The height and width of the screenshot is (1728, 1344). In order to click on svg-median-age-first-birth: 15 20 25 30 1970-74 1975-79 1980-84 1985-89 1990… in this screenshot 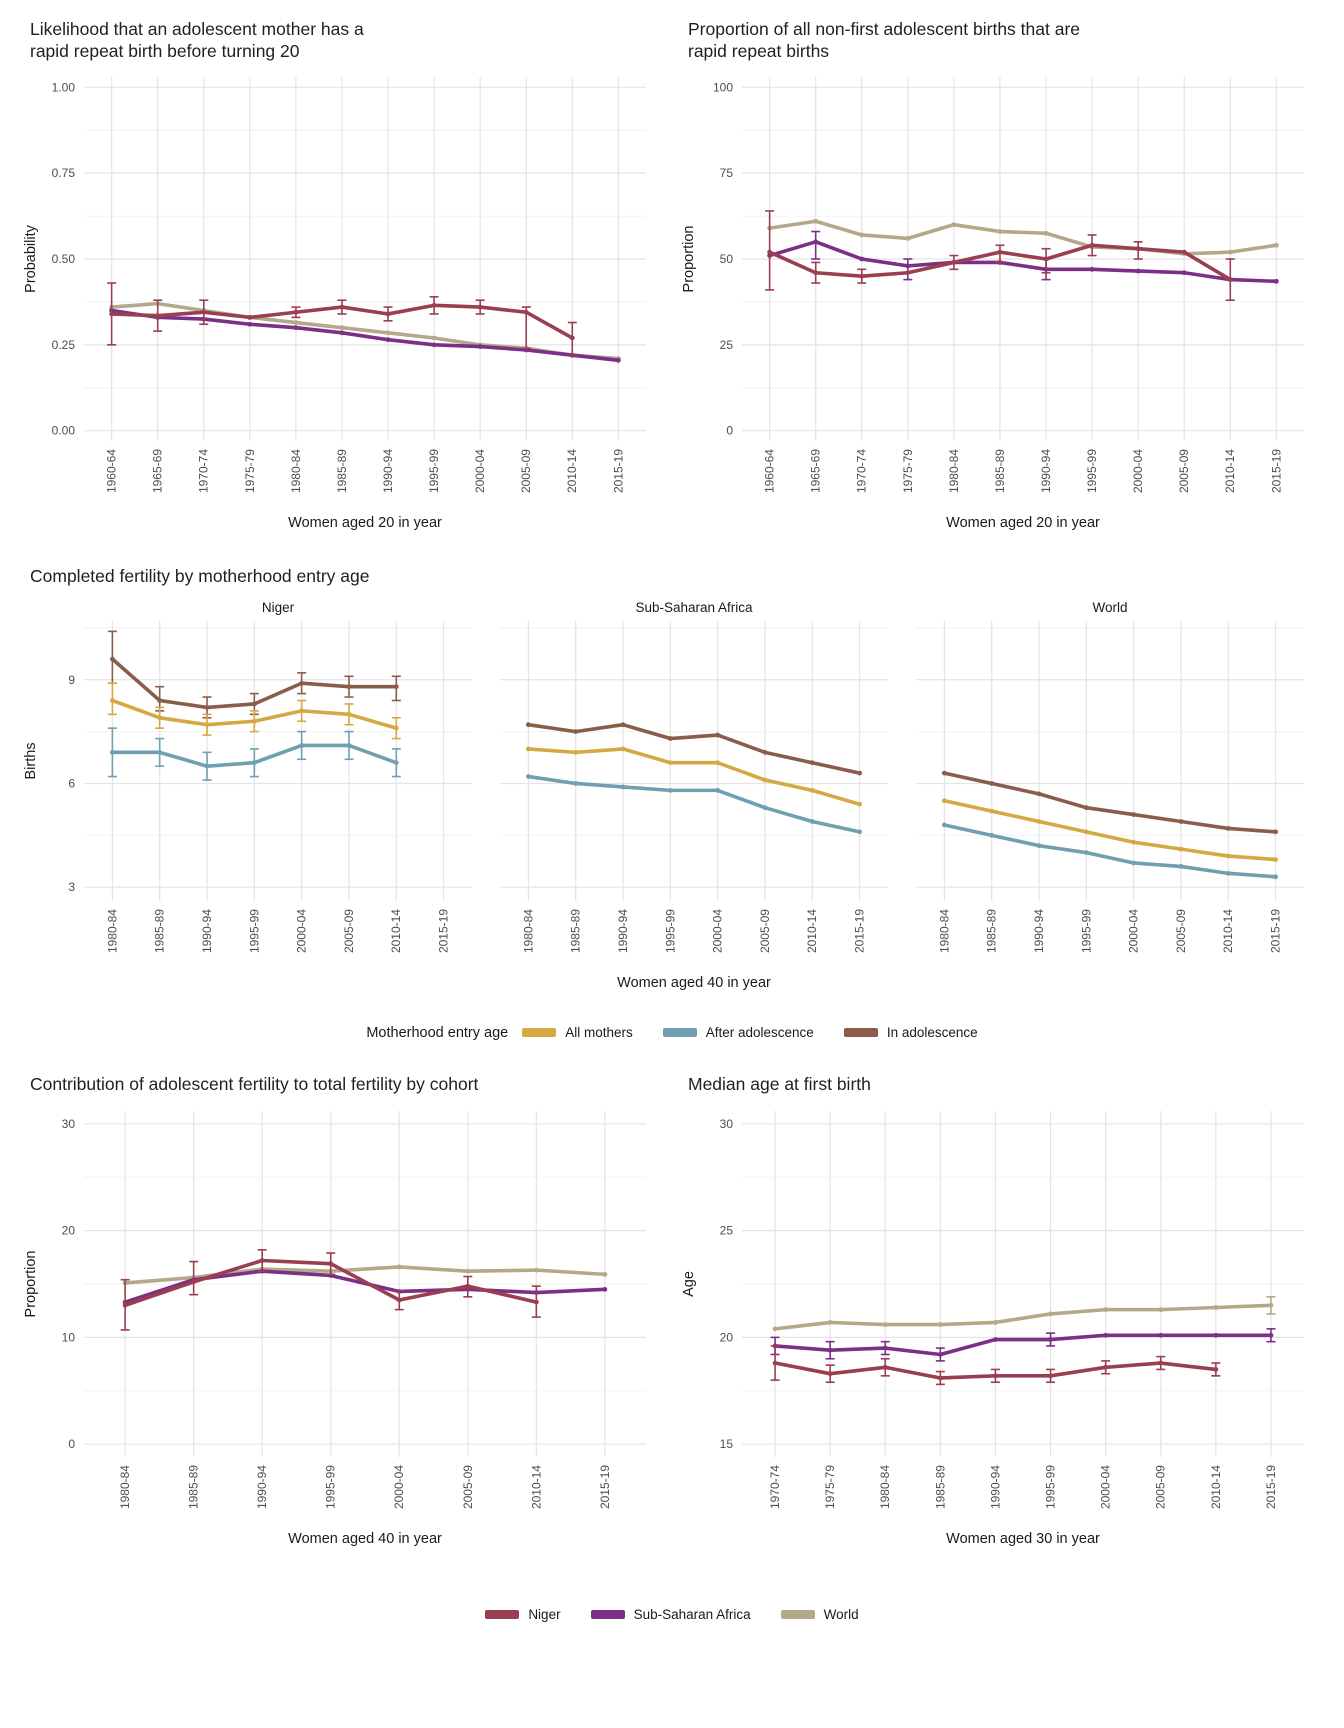, I will do `click(992, 1328)`.